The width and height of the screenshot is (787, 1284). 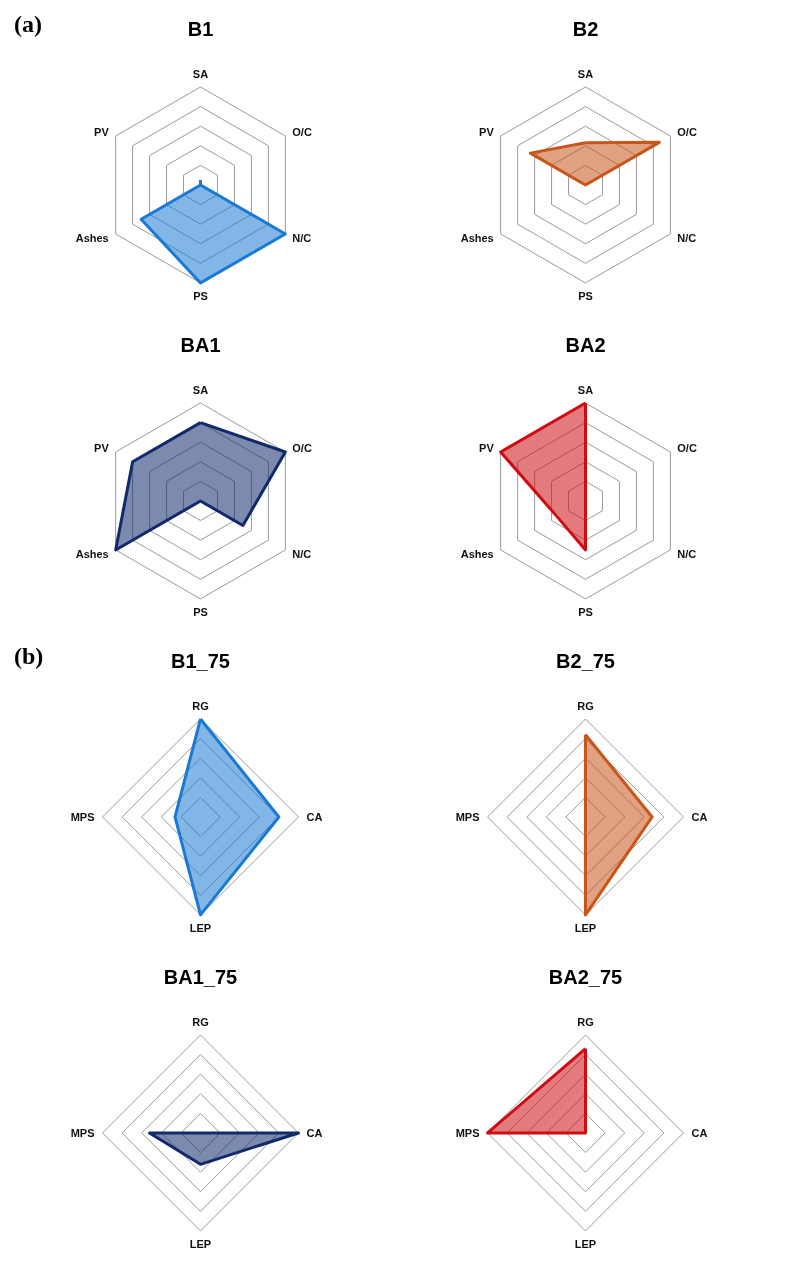 I want to click on chart-title: B2_75, so click(x=585, y=661).